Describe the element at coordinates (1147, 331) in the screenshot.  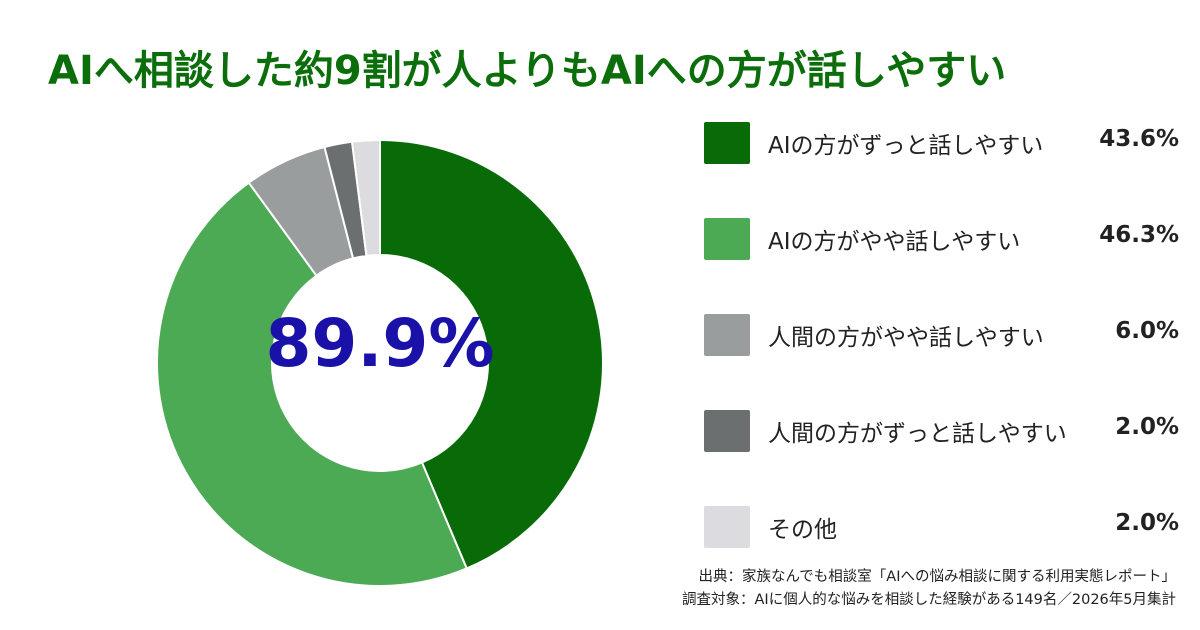
I see `legend-value: 6.0%` at that location.